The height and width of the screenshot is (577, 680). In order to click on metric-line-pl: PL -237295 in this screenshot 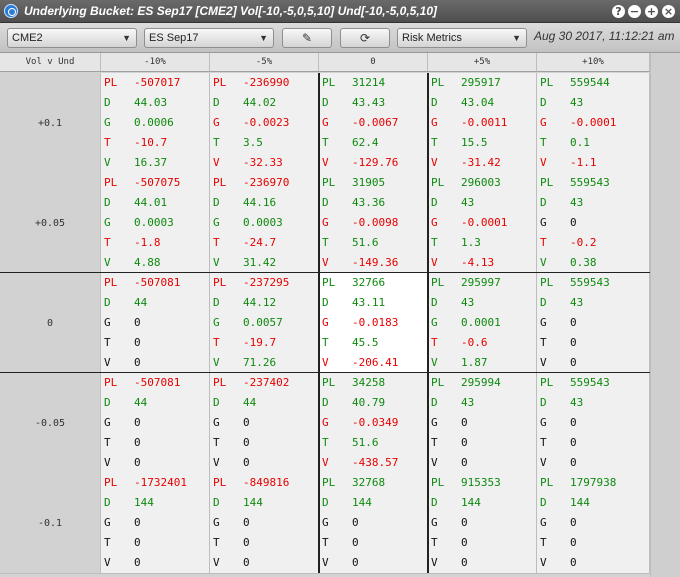, I will do `click(265, 283)`.